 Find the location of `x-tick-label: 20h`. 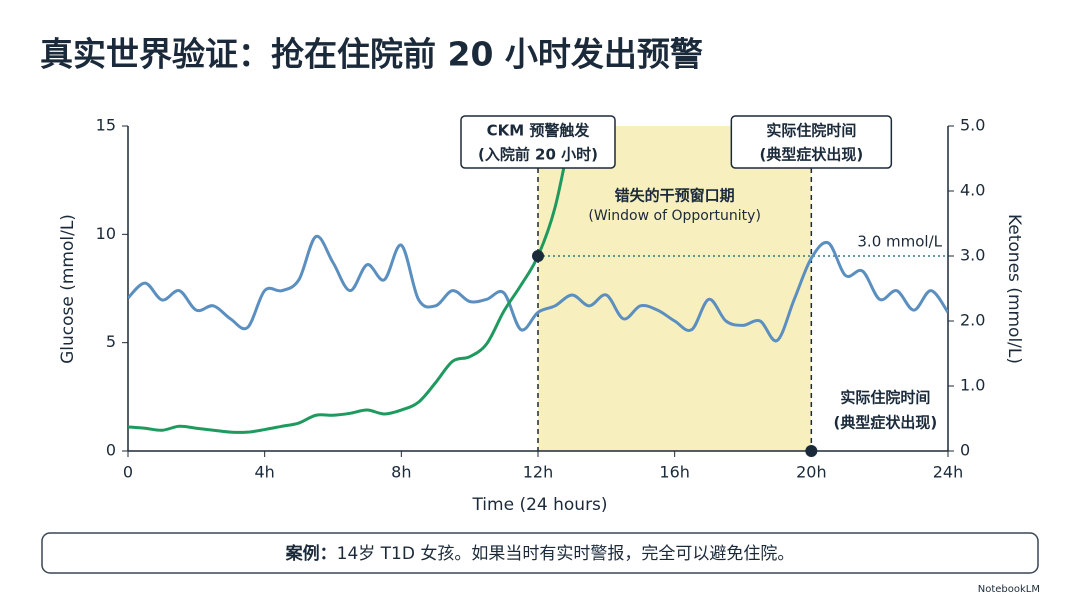

x-tick-label: 20h is located at coordinates (811, 472).